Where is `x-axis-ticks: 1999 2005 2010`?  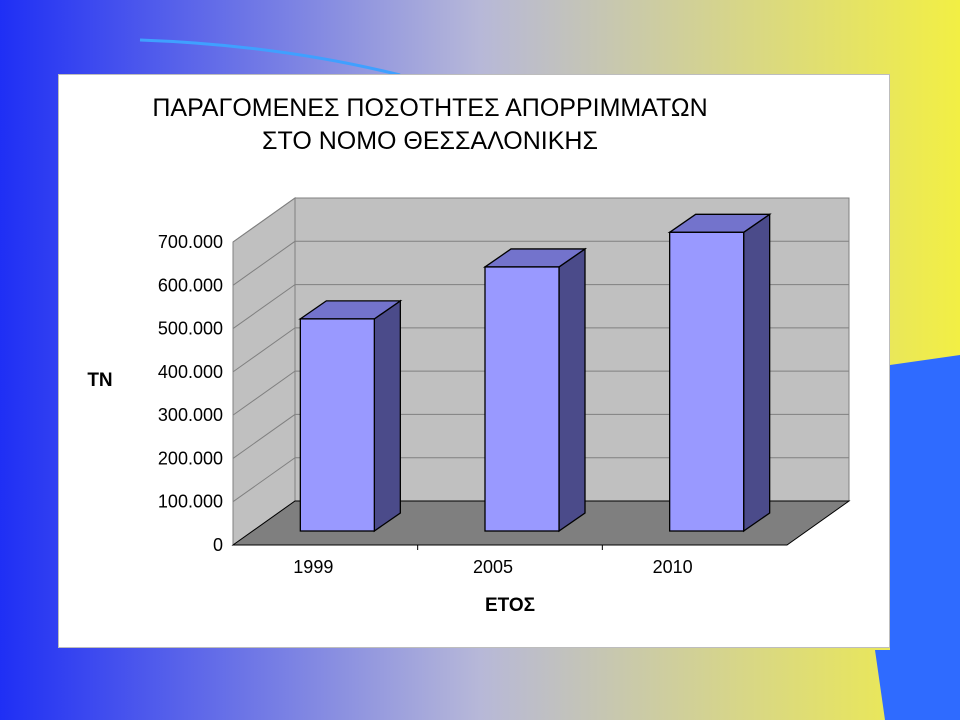 x-axis-ticks: 1999 2005 2010 is located at coordinates (510, 560).